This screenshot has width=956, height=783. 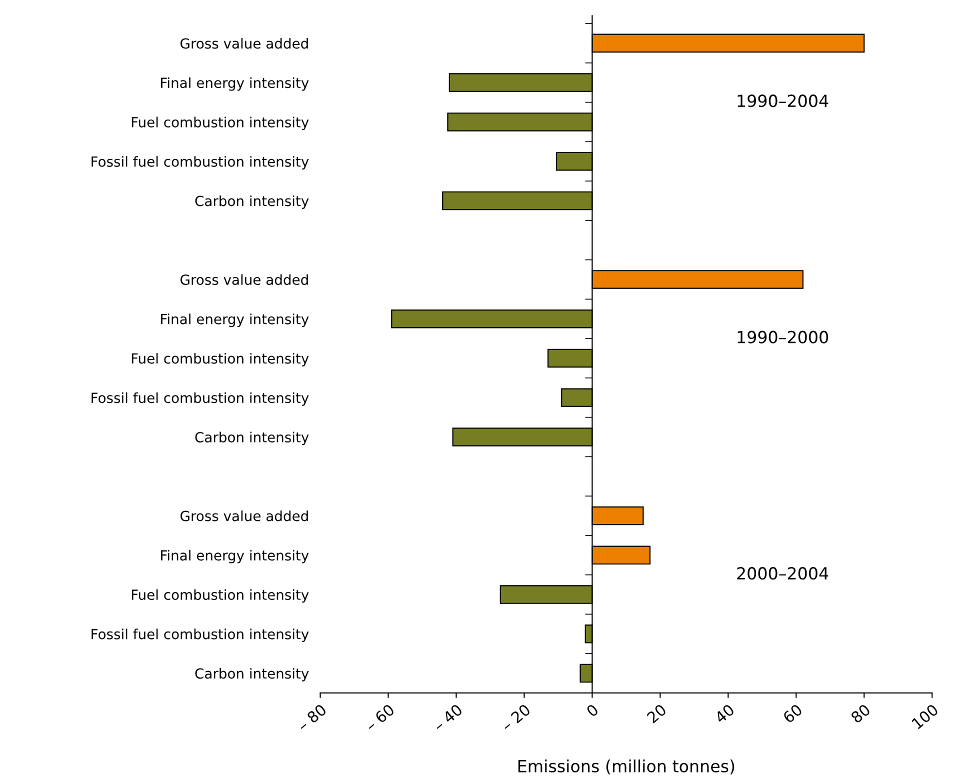 What do you see at coordinates (593, 711) in the screenshot?
I see `x-tick-label: 0` at bounding box center [593, 711].